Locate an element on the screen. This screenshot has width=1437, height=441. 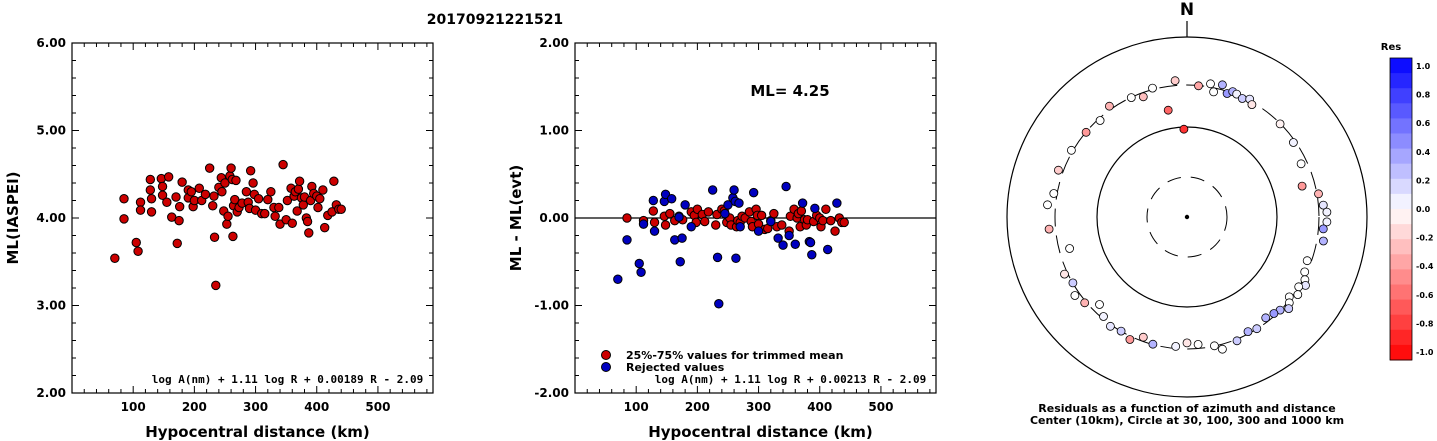
x-tick-label: 400 is located at coordinates (316, 407).